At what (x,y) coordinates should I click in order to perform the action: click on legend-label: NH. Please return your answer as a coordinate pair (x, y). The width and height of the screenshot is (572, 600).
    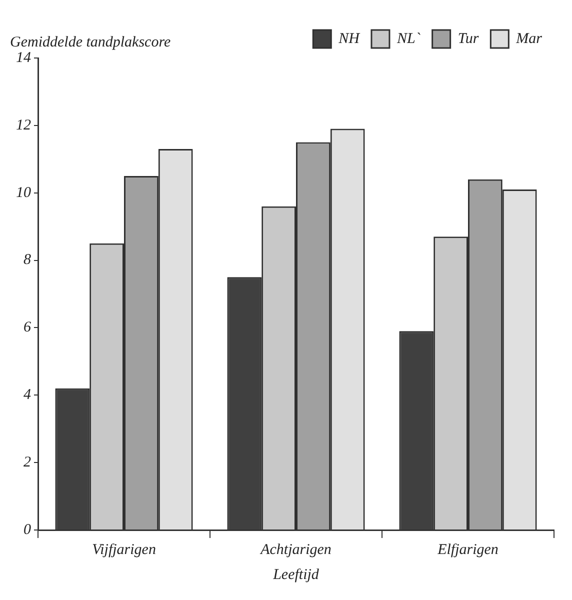
    Looking at the image, I should click on (349, 38).